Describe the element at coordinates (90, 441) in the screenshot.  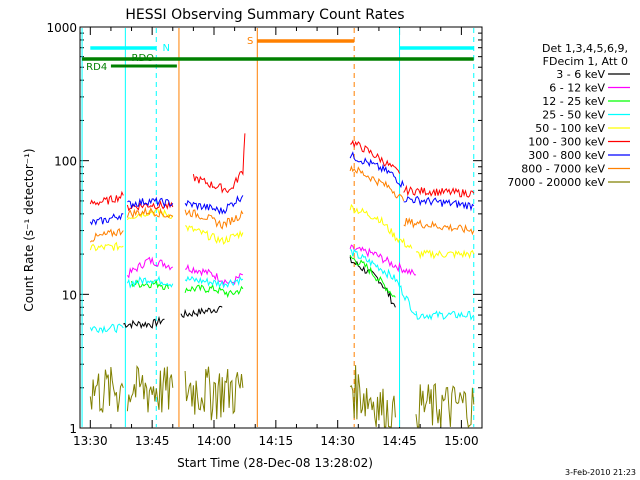
I see `x-tick-label: 13:30` at that location.